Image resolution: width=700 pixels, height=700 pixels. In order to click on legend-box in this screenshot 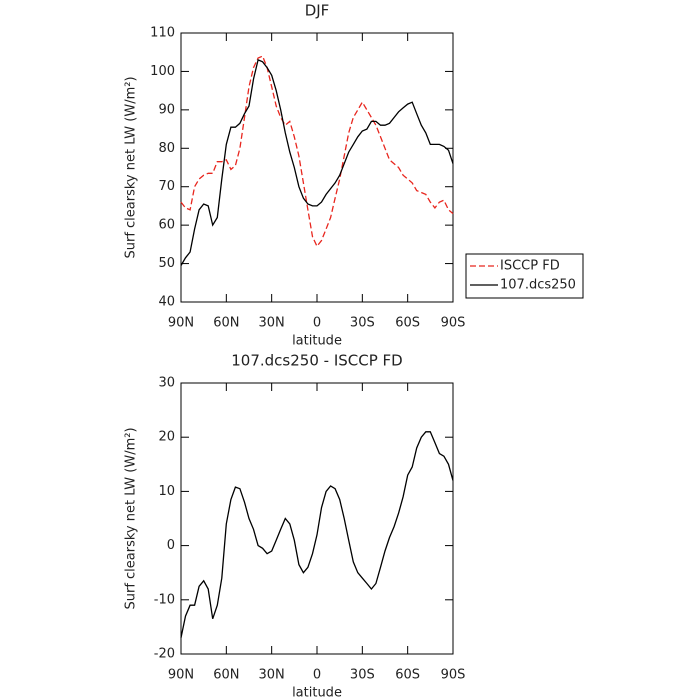, I will do `click(524, 276)`.